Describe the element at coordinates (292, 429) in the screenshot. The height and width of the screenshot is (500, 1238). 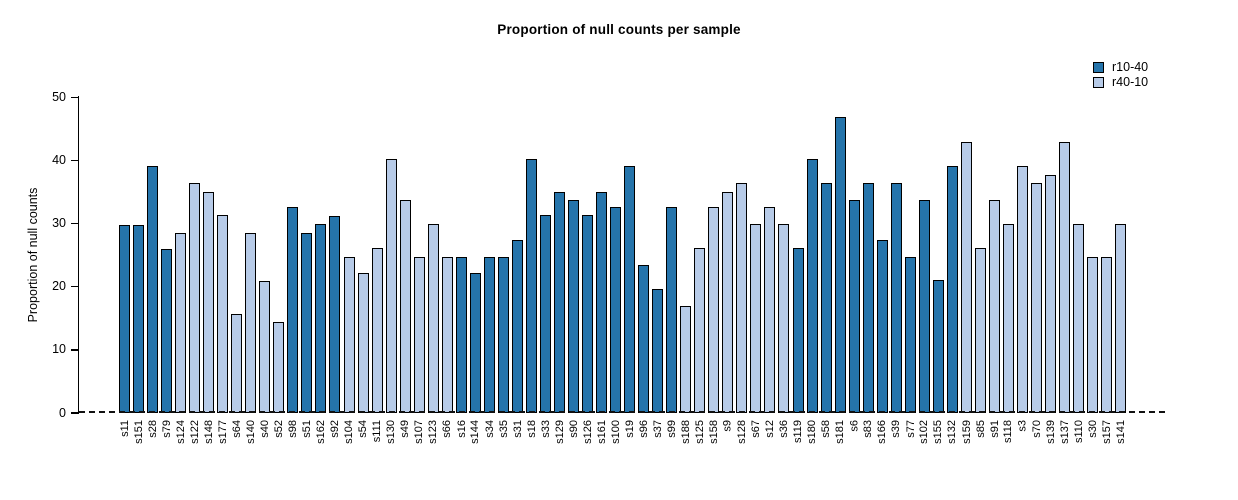
I see `x-tick-label: s98` at that location.